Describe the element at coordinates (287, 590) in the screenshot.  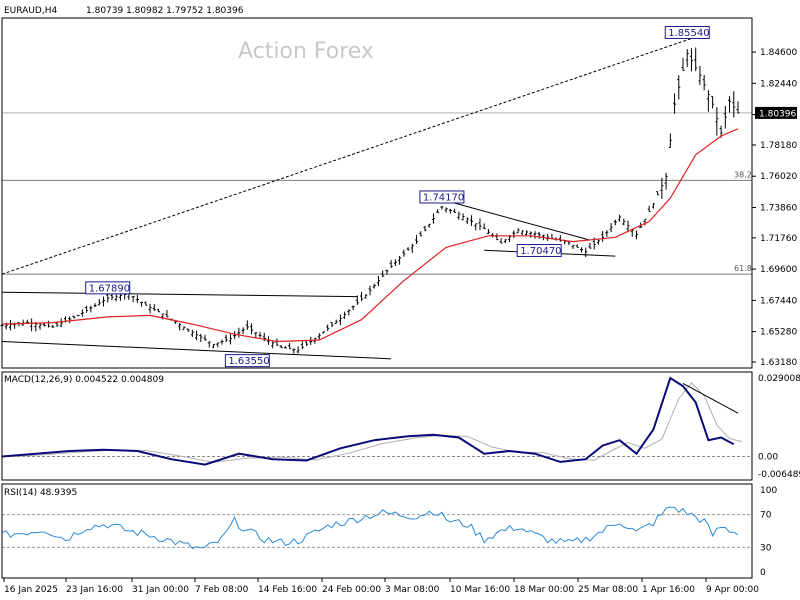
I see `x-tick-label: 14 Feb 16:00` at that location.